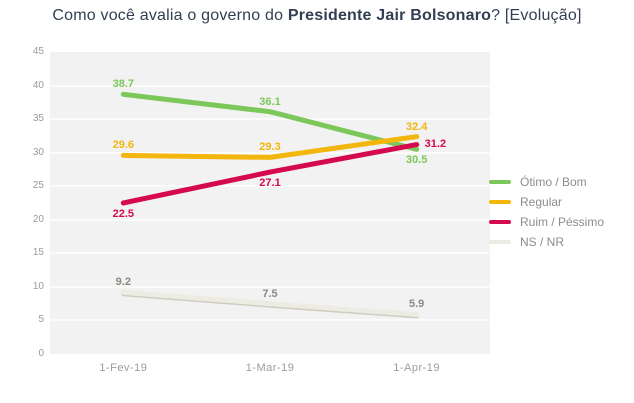  I want to click on x-axis-tick-label: 1-Apr-19, so click(417, 368).